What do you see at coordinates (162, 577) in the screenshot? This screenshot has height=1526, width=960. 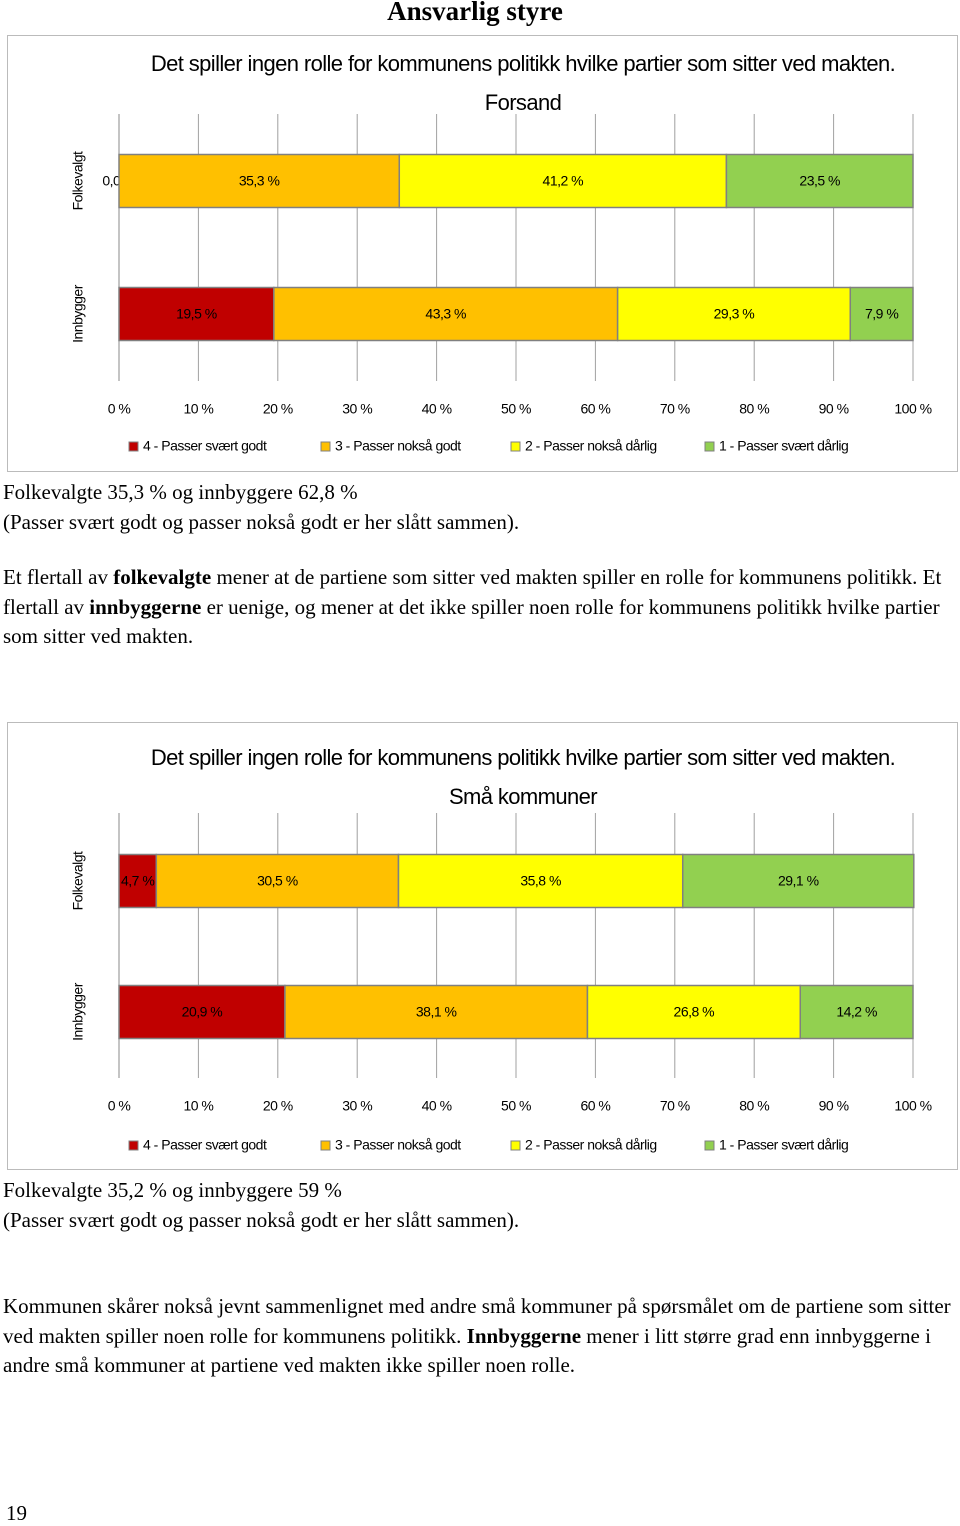 I see `bold-text: folkevalgte` at bounding box center [162, 577].